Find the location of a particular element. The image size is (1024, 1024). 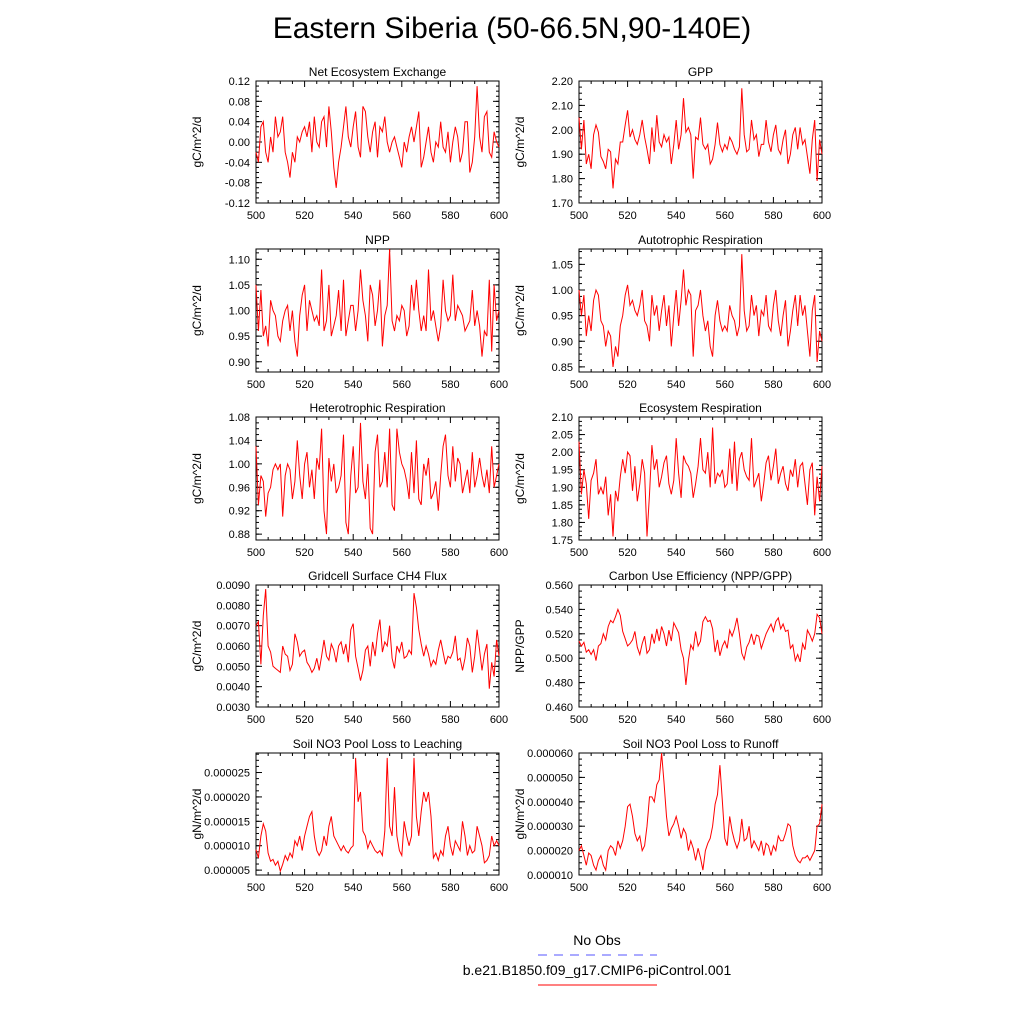

chart-title: Net Ecosystem Exchange is located at coordinates (378, 72).